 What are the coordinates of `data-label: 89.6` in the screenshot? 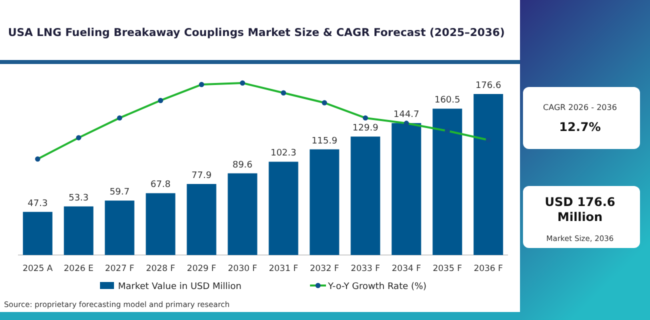 It's located at (242, 165).